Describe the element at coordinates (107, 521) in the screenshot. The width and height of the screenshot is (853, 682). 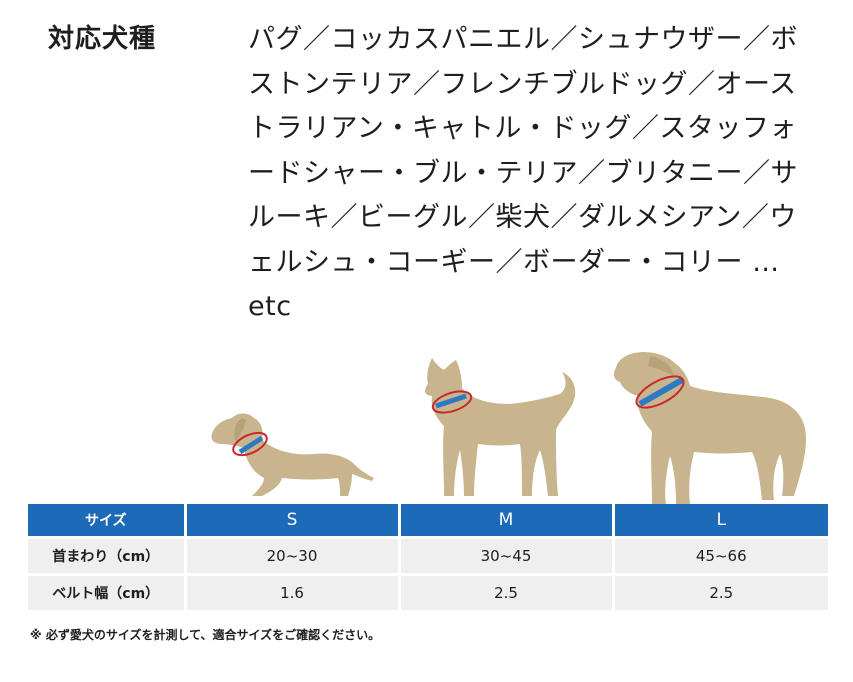
I see `header-size-label: サイズ` at that location.